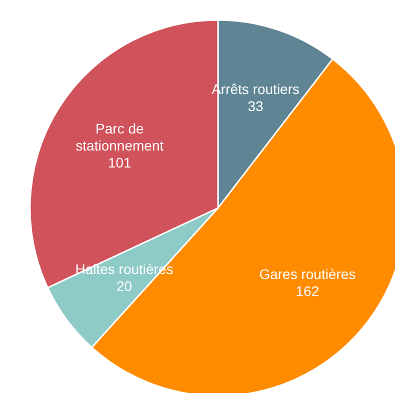 This screenshot has height=401, width=403. Describe the element at coordinates (308, 291) in the screenshot. I see `data-label: 162` at that location.